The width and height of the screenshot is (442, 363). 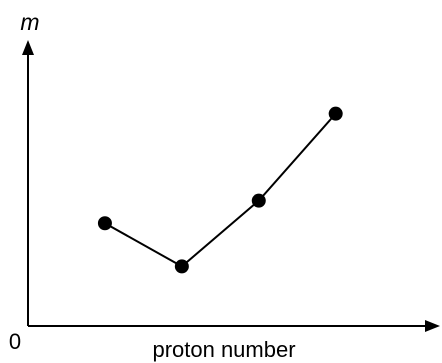 I want to click on x-axis, so click(x=234, y=326).